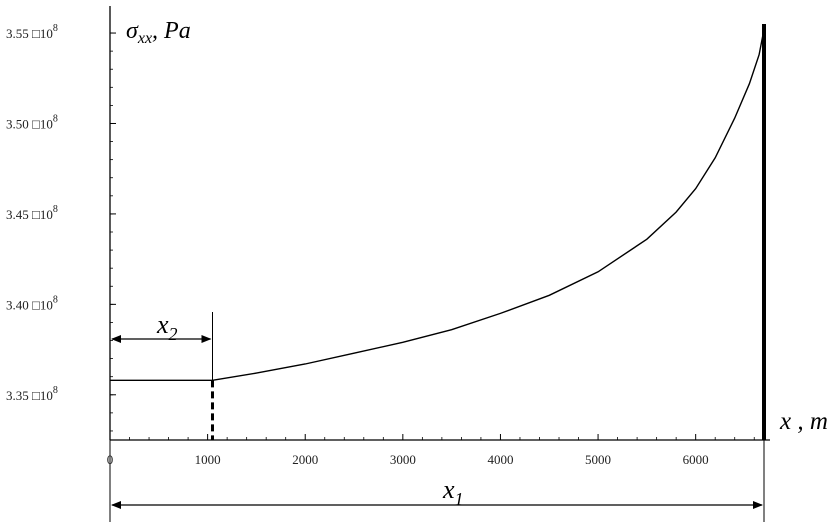 This screenshot has width=838, height=524. I want to click on x1-label: x1, so click(453, 492).